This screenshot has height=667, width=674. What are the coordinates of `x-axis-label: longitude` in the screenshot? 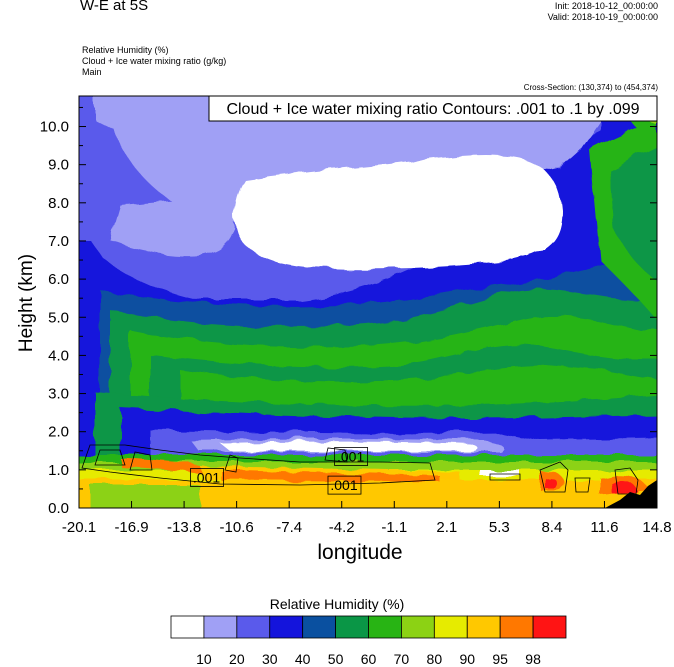 It's located at (360, 552).